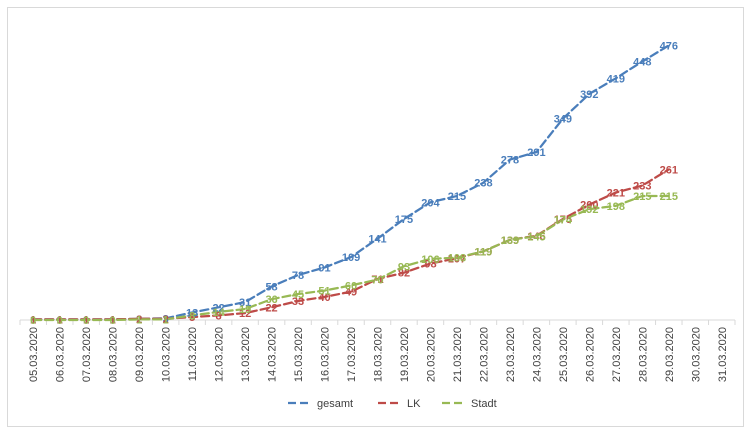 The image size is (753, 436). What do you see at coordinates (404, 267) in the screenshot?
I see `data-label-stadt: 93` at bounding box center [404, 267].